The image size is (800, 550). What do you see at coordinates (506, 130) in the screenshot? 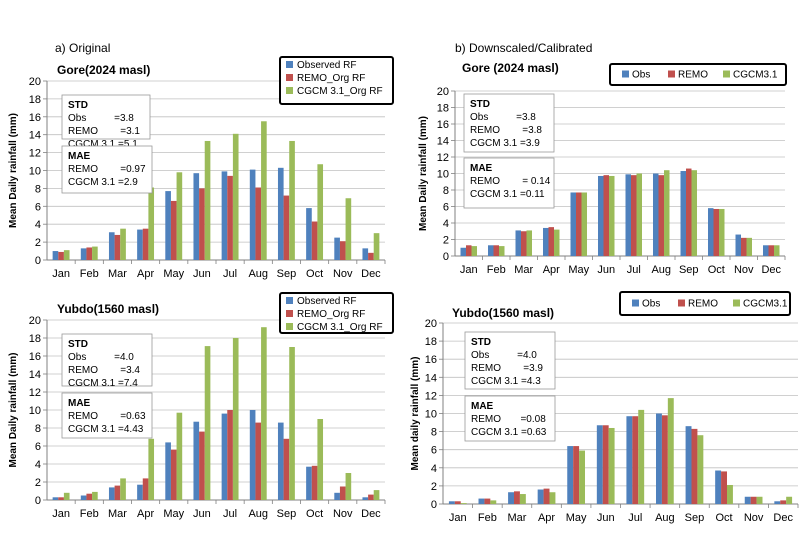
I see `stats-line: REMO =3.8` at bounding box center [506, 130].